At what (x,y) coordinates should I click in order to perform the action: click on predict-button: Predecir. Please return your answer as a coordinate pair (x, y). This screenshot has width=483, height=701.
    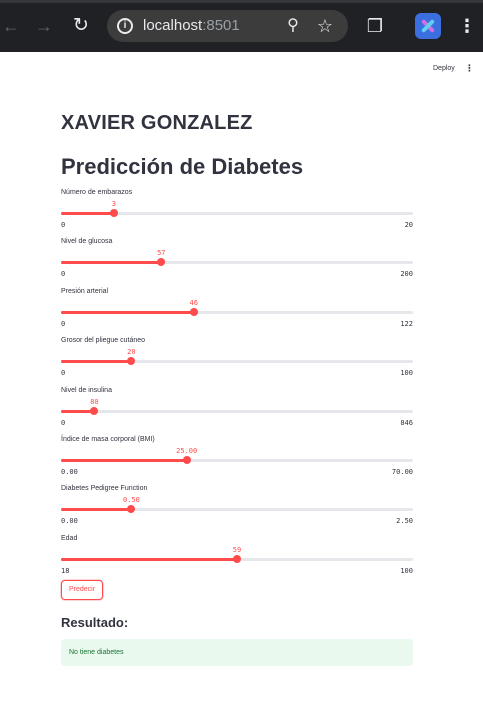
    Looking at the image, I should click on (82, 590).